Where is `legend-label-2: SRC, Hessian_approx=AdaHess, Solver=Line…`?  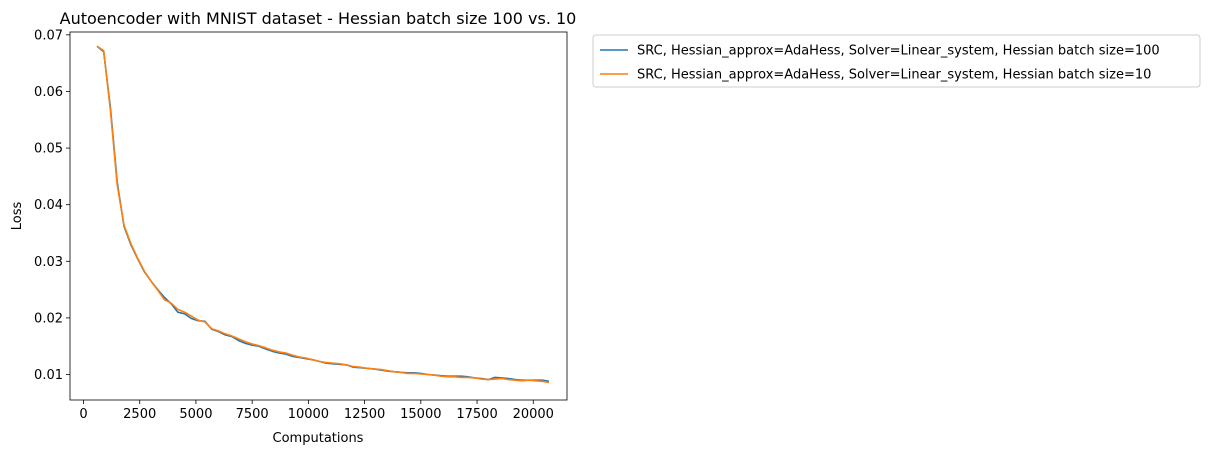 legend-label-2: SRC, Hessian_approx=AdaHess, Solver=Line… is located at coordinates (894, 75).